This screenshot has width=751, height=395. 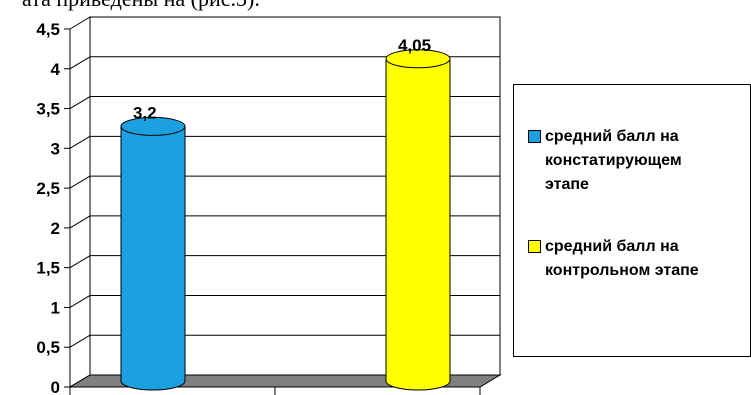 What do you see at coordinates (55, 228) in the screenshot?
I see `y-tick-label: 2` at bounding box center [55, 228].